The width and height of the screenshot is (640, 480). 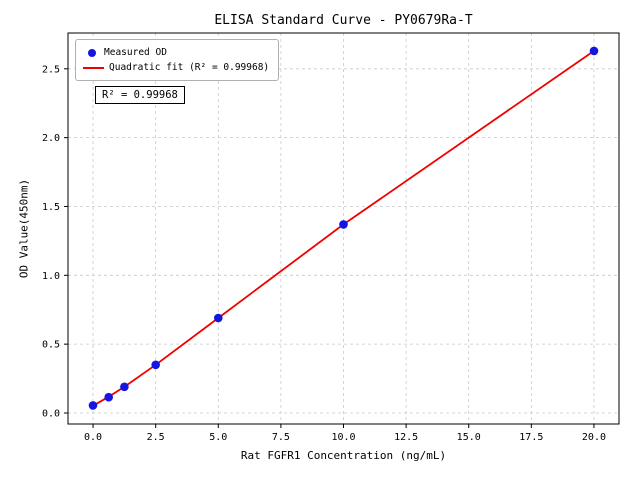 I want to click on r-squared-annotation: R² = 0.99968, so click(x=140, y=95).